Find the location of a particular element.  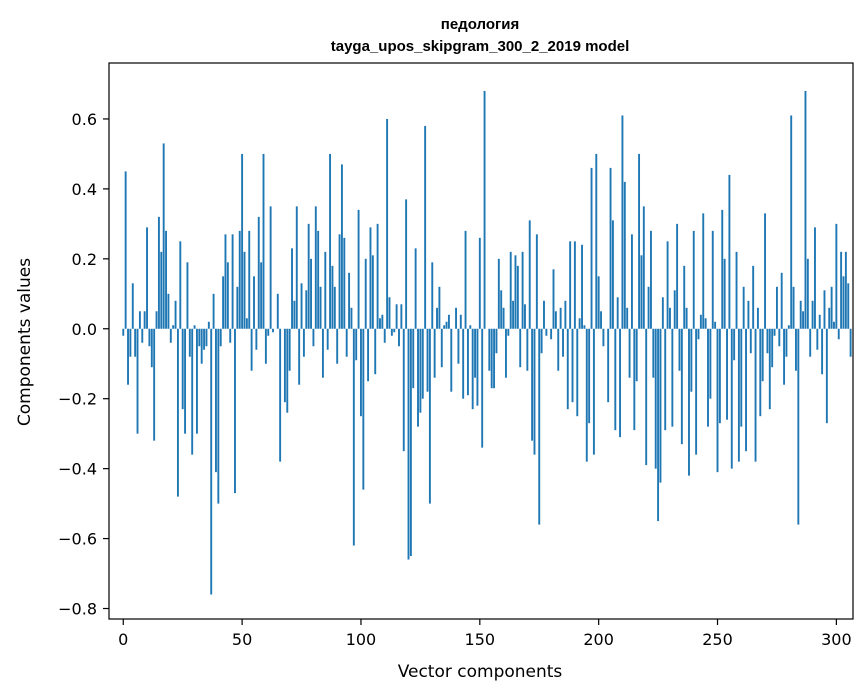

x-tick-label: 300 is located at coordinates (836, 639).